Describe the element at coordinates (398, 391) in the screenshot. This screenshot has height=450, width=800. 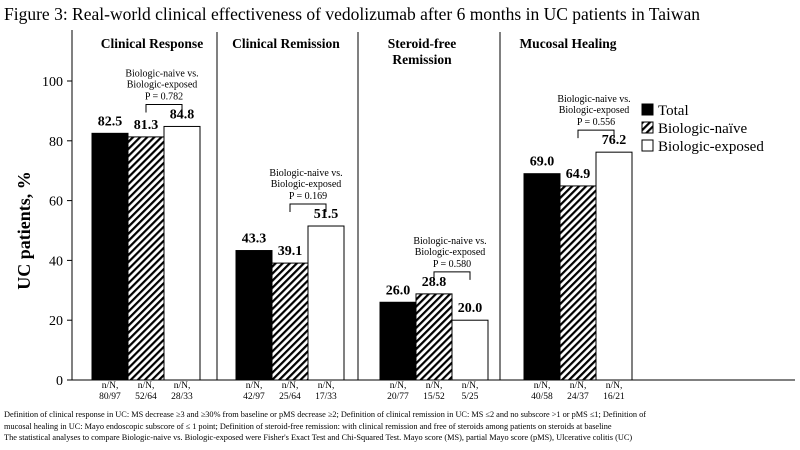
I see `count-label: n/N, 20/77` at that location.